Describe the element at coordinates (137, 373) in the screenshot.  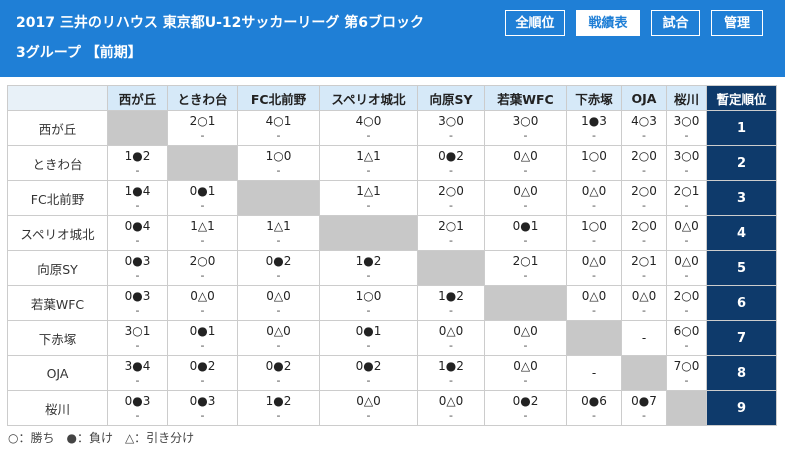
I see `result-cell: 3●4-` at that location.